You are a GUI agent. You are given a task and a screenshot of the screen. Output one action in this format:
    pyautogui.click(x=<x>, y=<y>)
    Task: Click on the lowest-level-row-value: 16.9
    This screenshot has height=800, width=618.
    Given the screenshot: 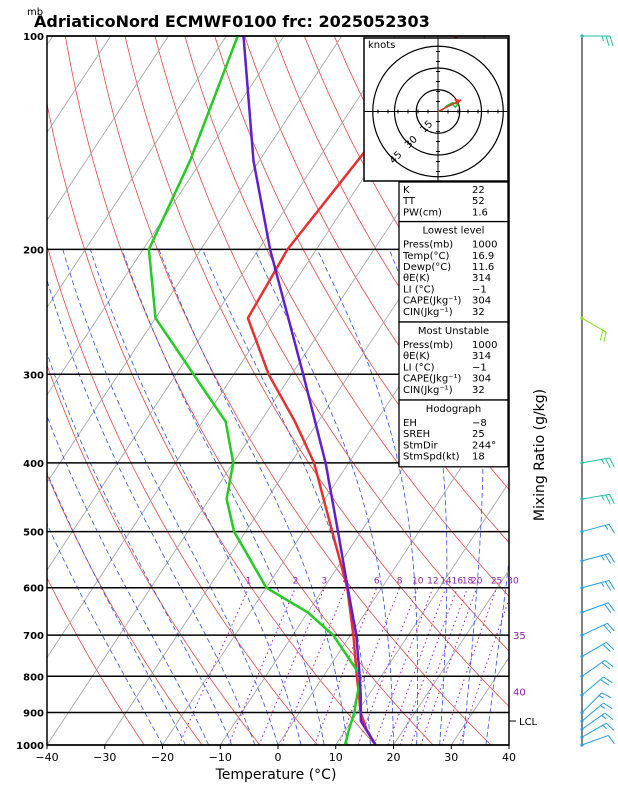 What is the action you would take?
    pyautogui.click(x=483, y=256)
    